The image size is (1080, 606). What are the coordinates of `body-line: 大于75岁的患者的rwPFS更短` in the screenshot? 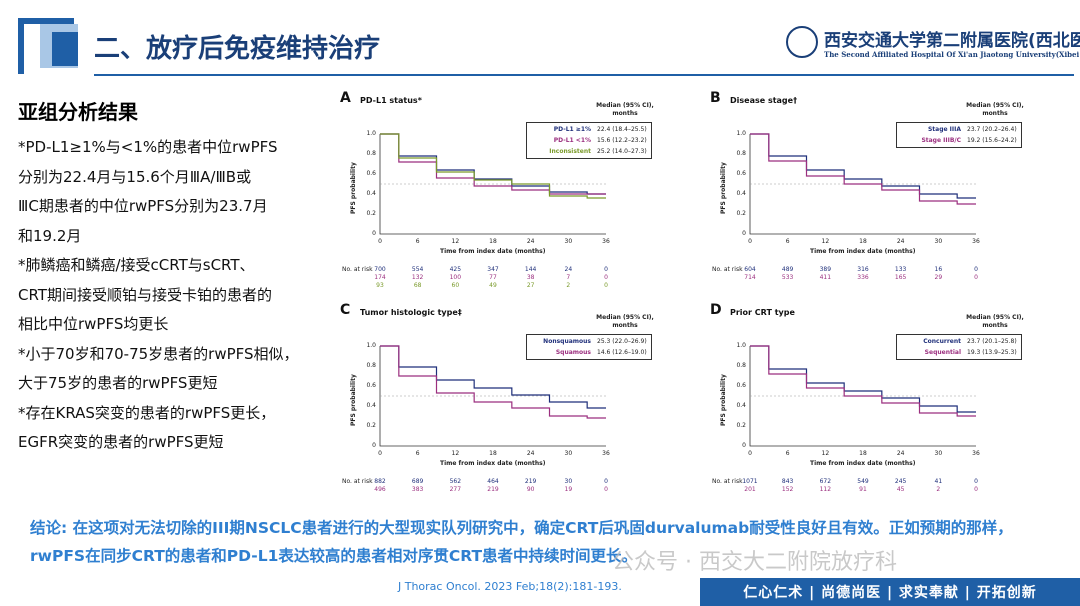 It's located at (118, 383).